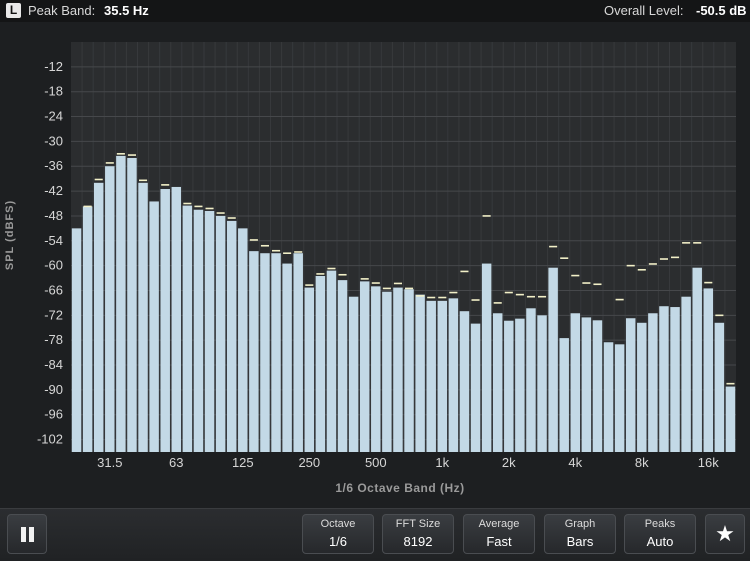  What do you see at coordinates (50, 439) in the screenshot?
I see `y-tick-label: -102` at bounding box center [50, 439].